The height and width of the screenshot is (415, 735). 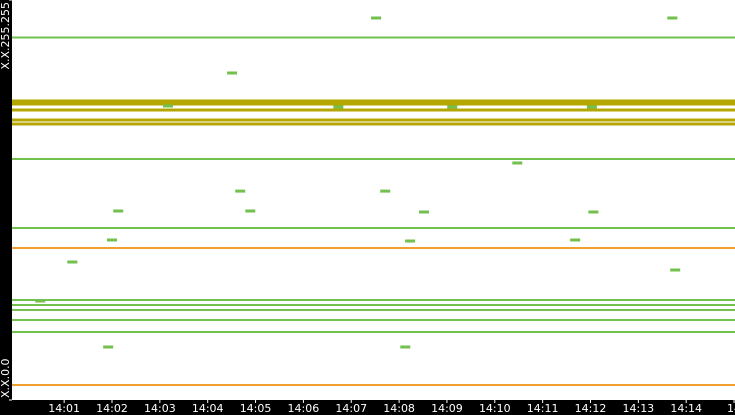 What do you see at coordinates (686, 408) in the screenshot?
I see `x-tick-label: 14:14` at bounding box center [686, 408].